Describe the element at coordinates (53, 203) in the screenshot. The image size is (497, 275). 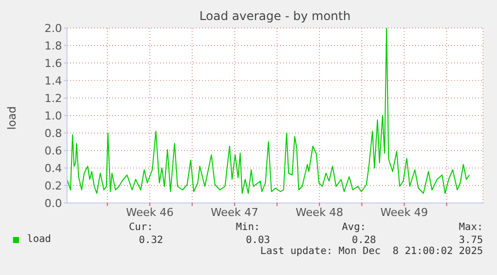
I see `y-tick-label: 0.0` at that location.